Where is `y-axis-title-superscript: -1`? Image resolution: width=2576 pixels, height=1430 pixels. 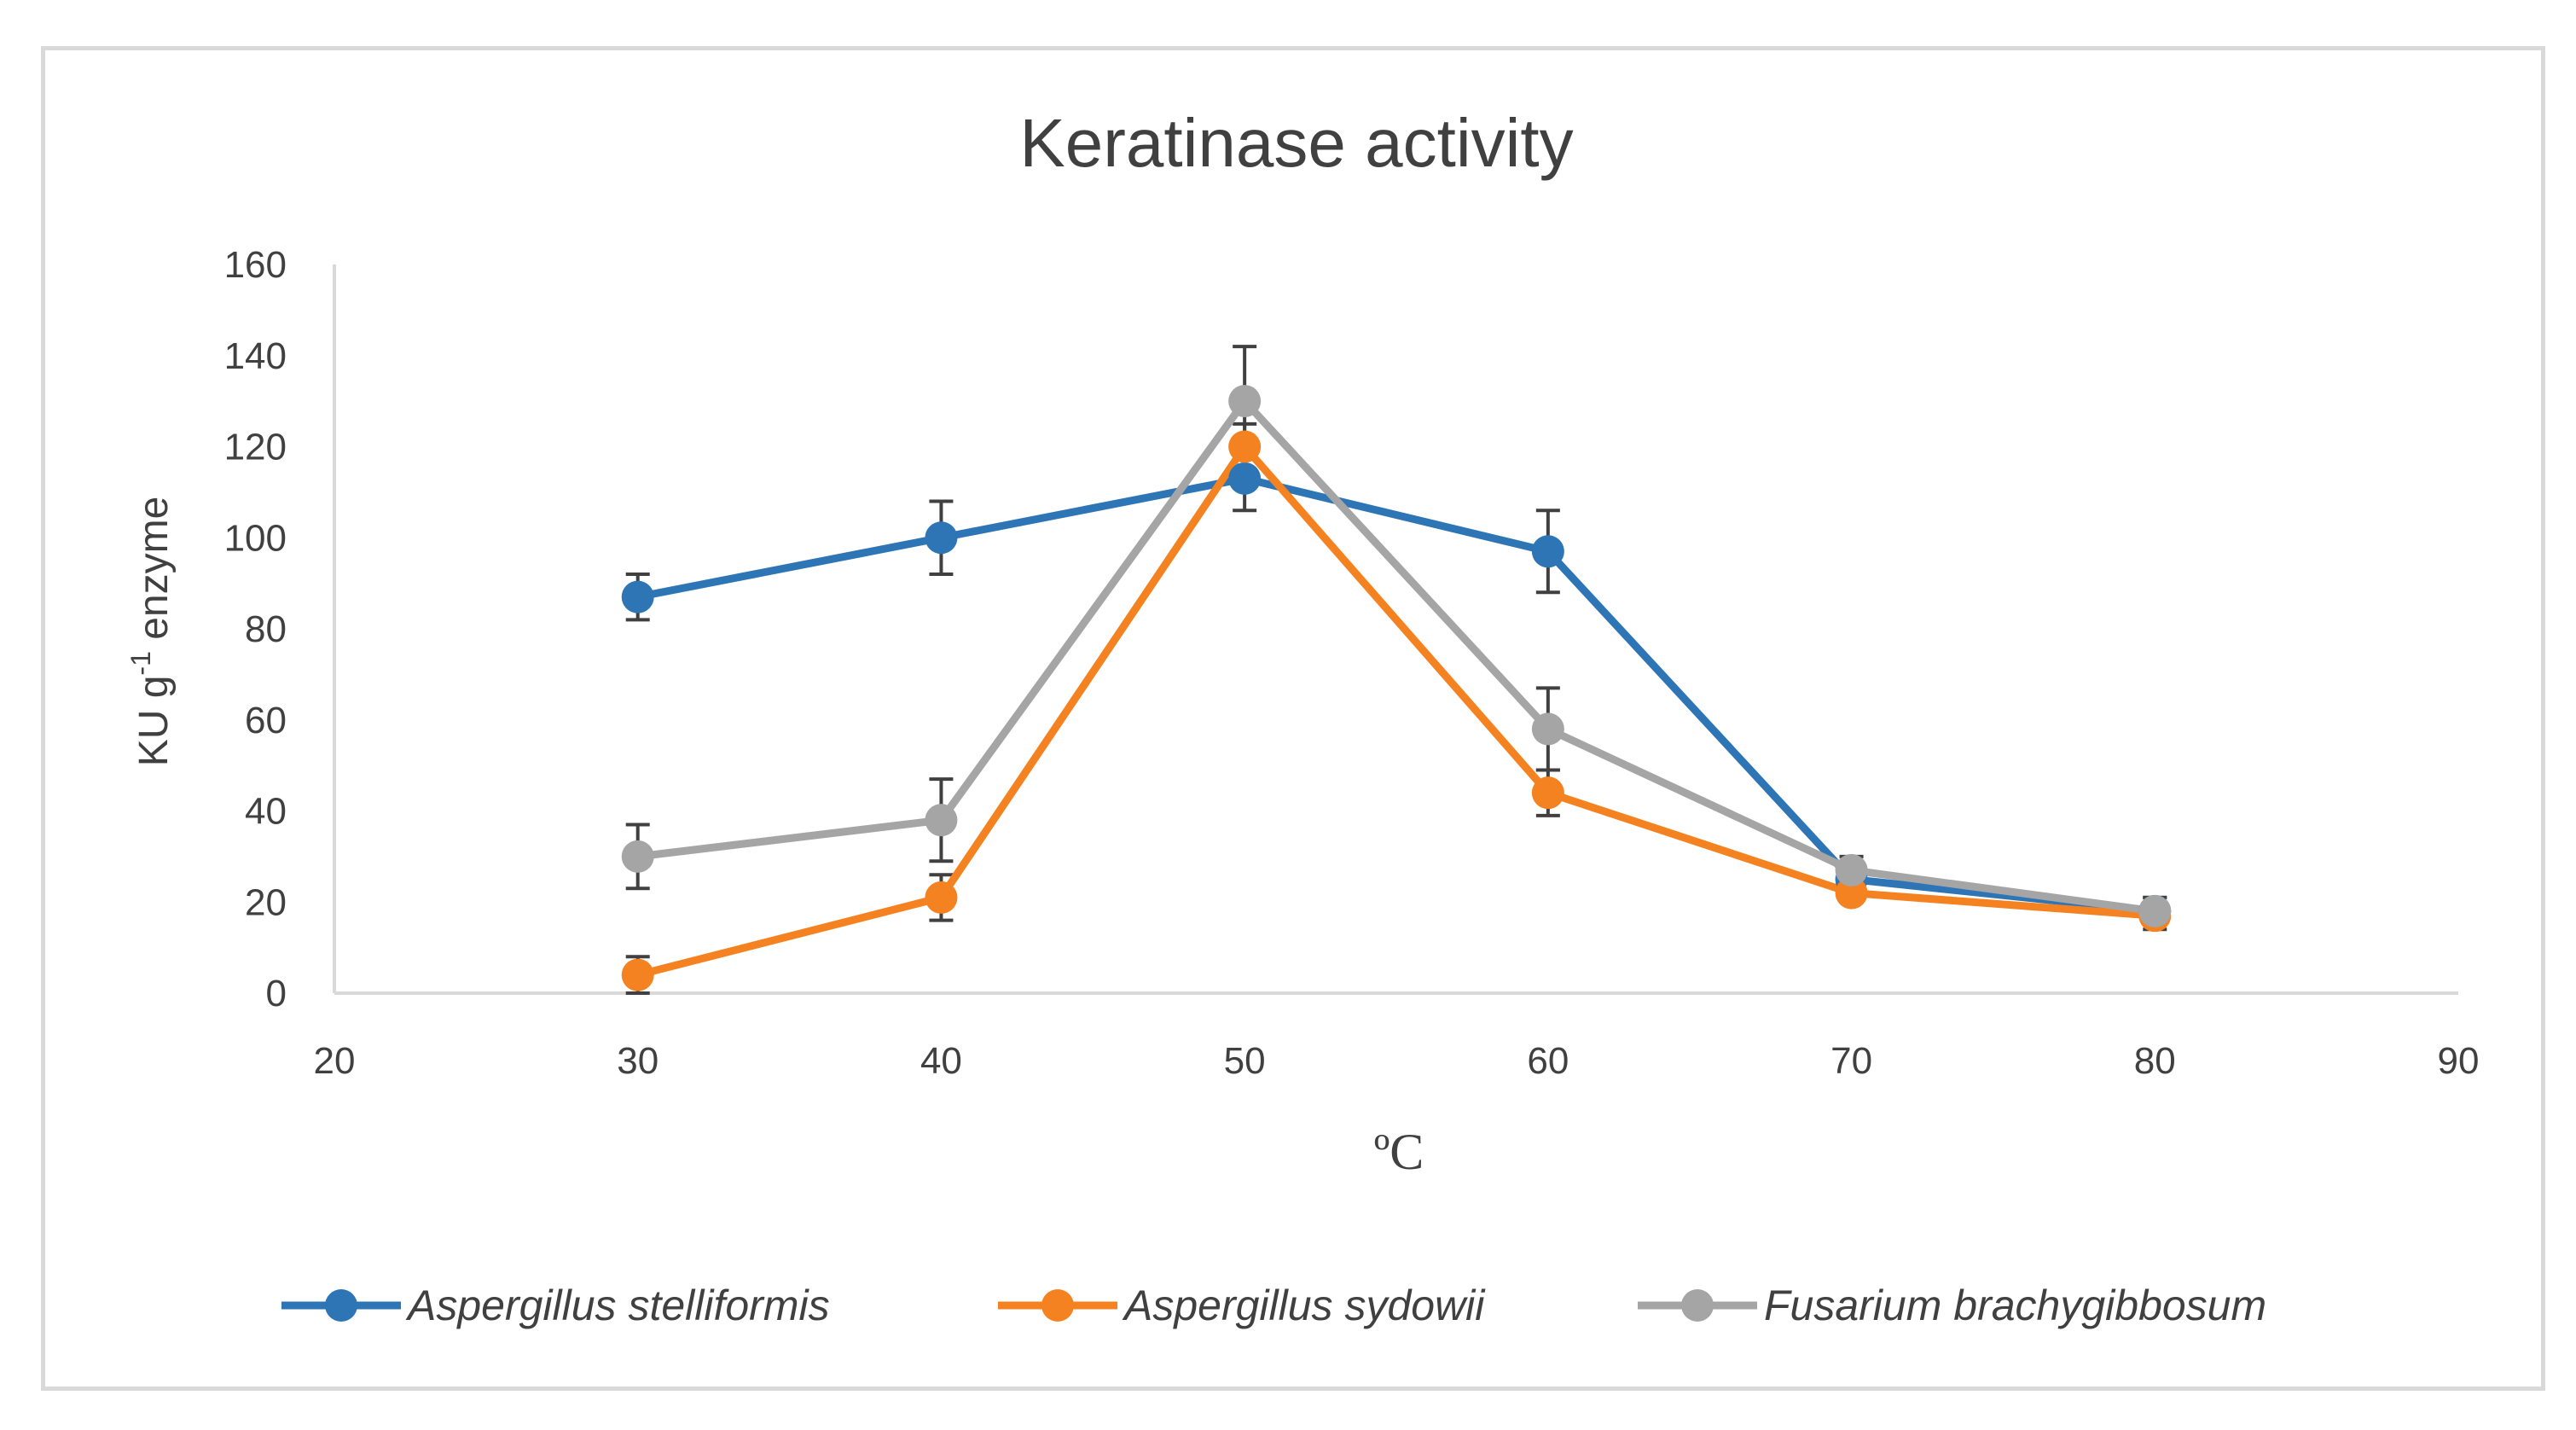
y-axis-title-superscript: -1 is located at coordinates (140, 663).